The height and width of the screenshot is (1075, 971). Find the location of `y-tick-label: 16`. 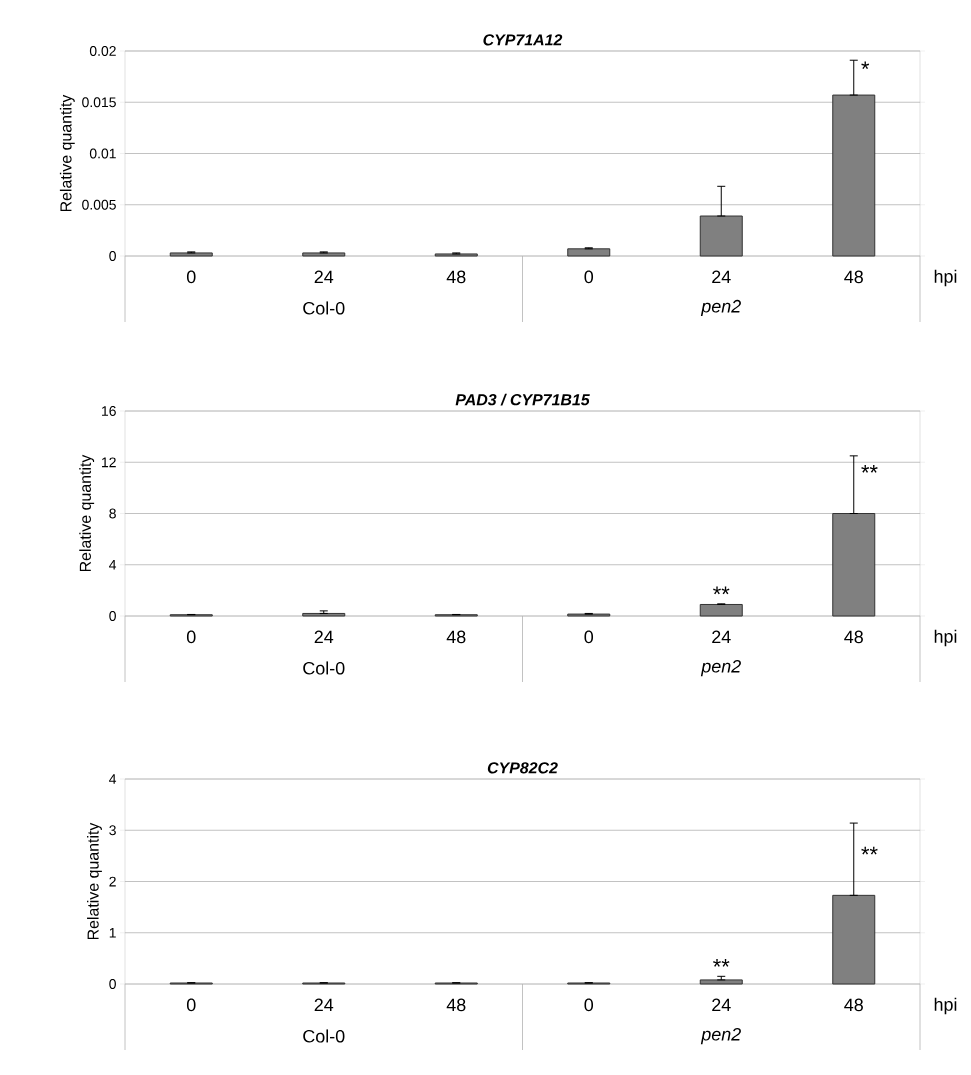

y-tick-label: 16 is located at coordinates (109, 411).